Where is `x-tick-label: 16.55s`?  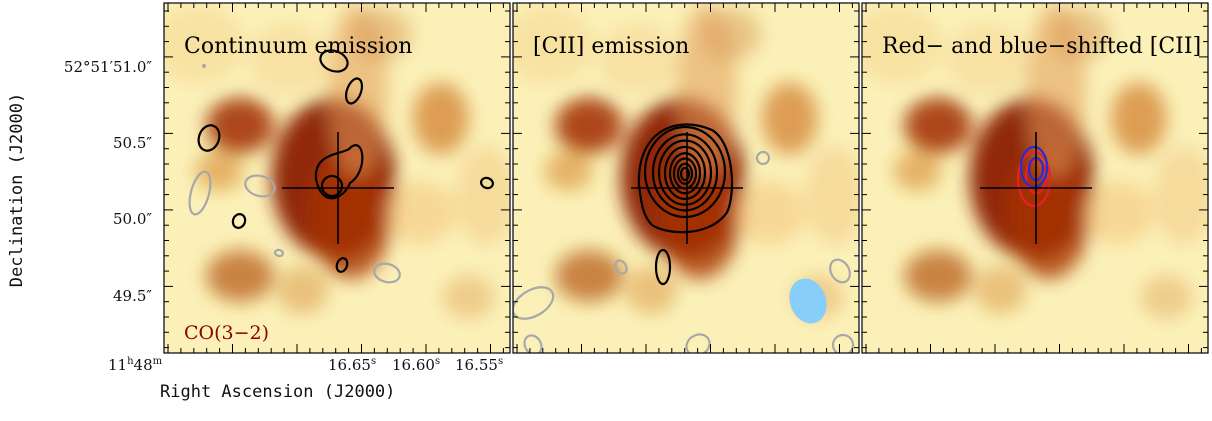
x-tick-label: 16.55s is located at coordinates (479, 365).